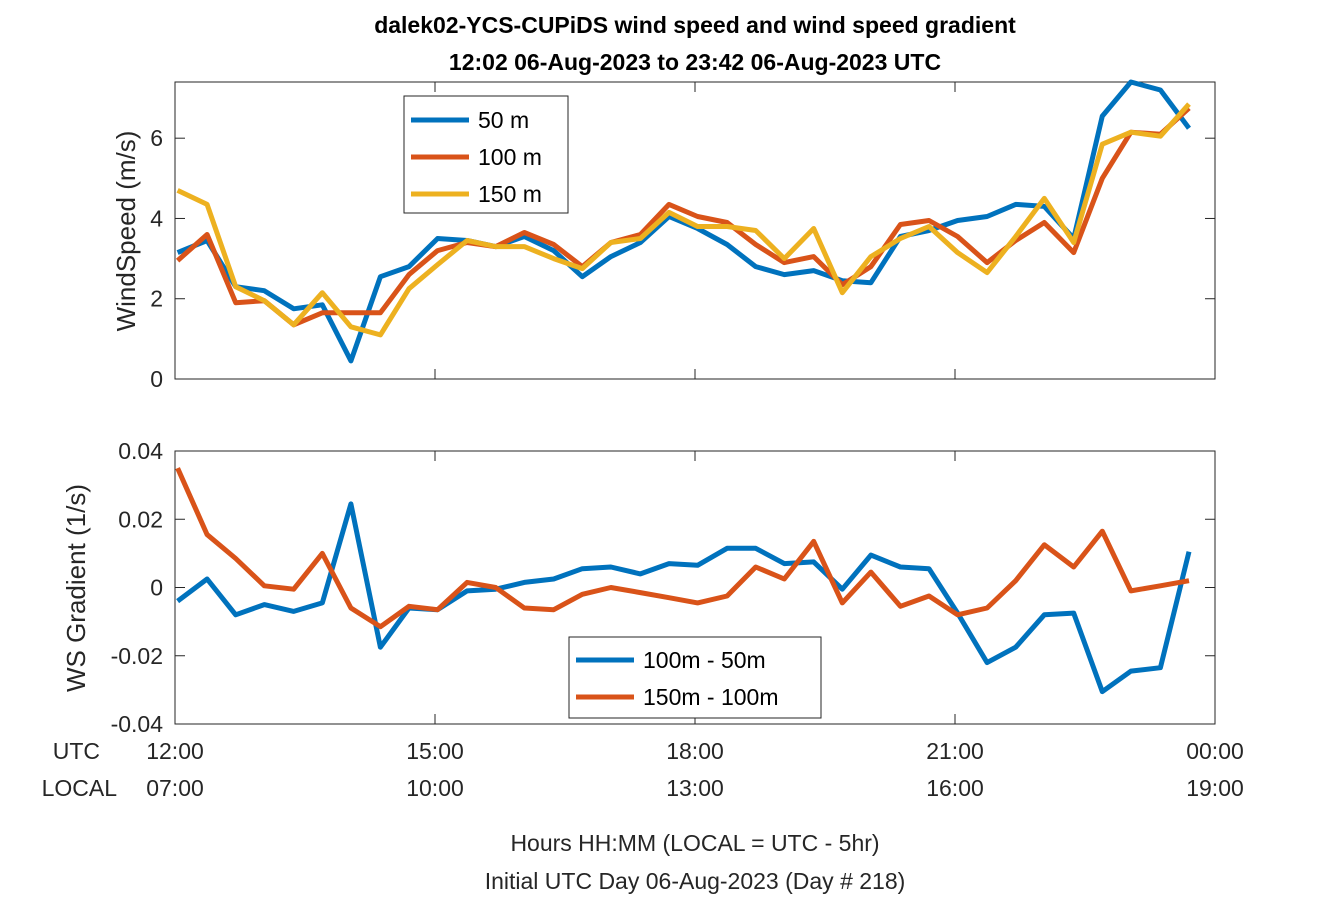  I want to click on local-tick-label: 19:00, so click(1215, 788).